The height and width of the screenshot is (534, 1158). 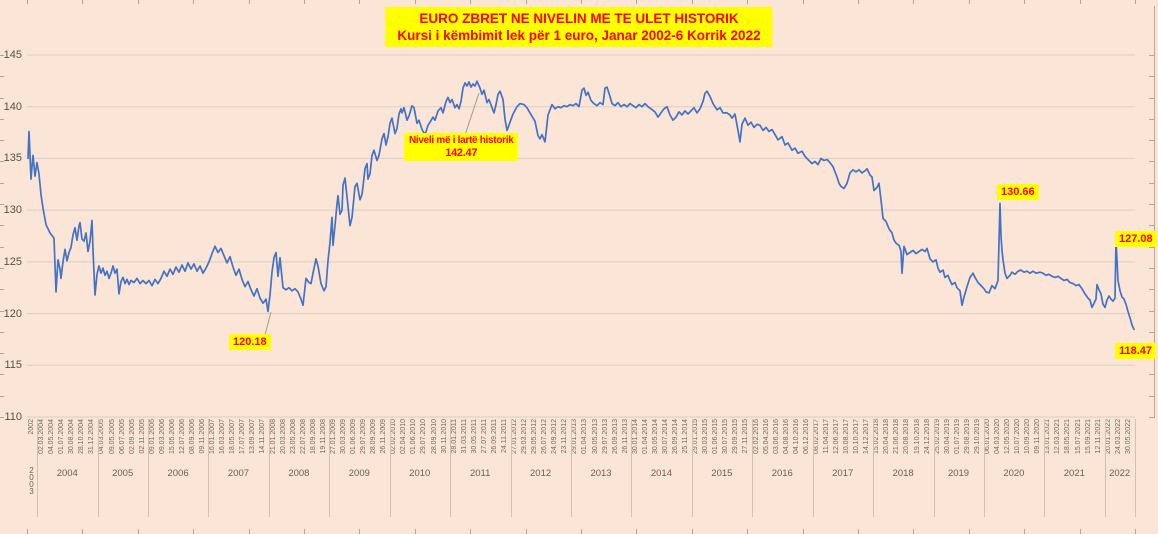 What do you see at coordinates (12, 210) in the screenshot?
I see `y-axis-label: 130` at bounding box center [12, 210].